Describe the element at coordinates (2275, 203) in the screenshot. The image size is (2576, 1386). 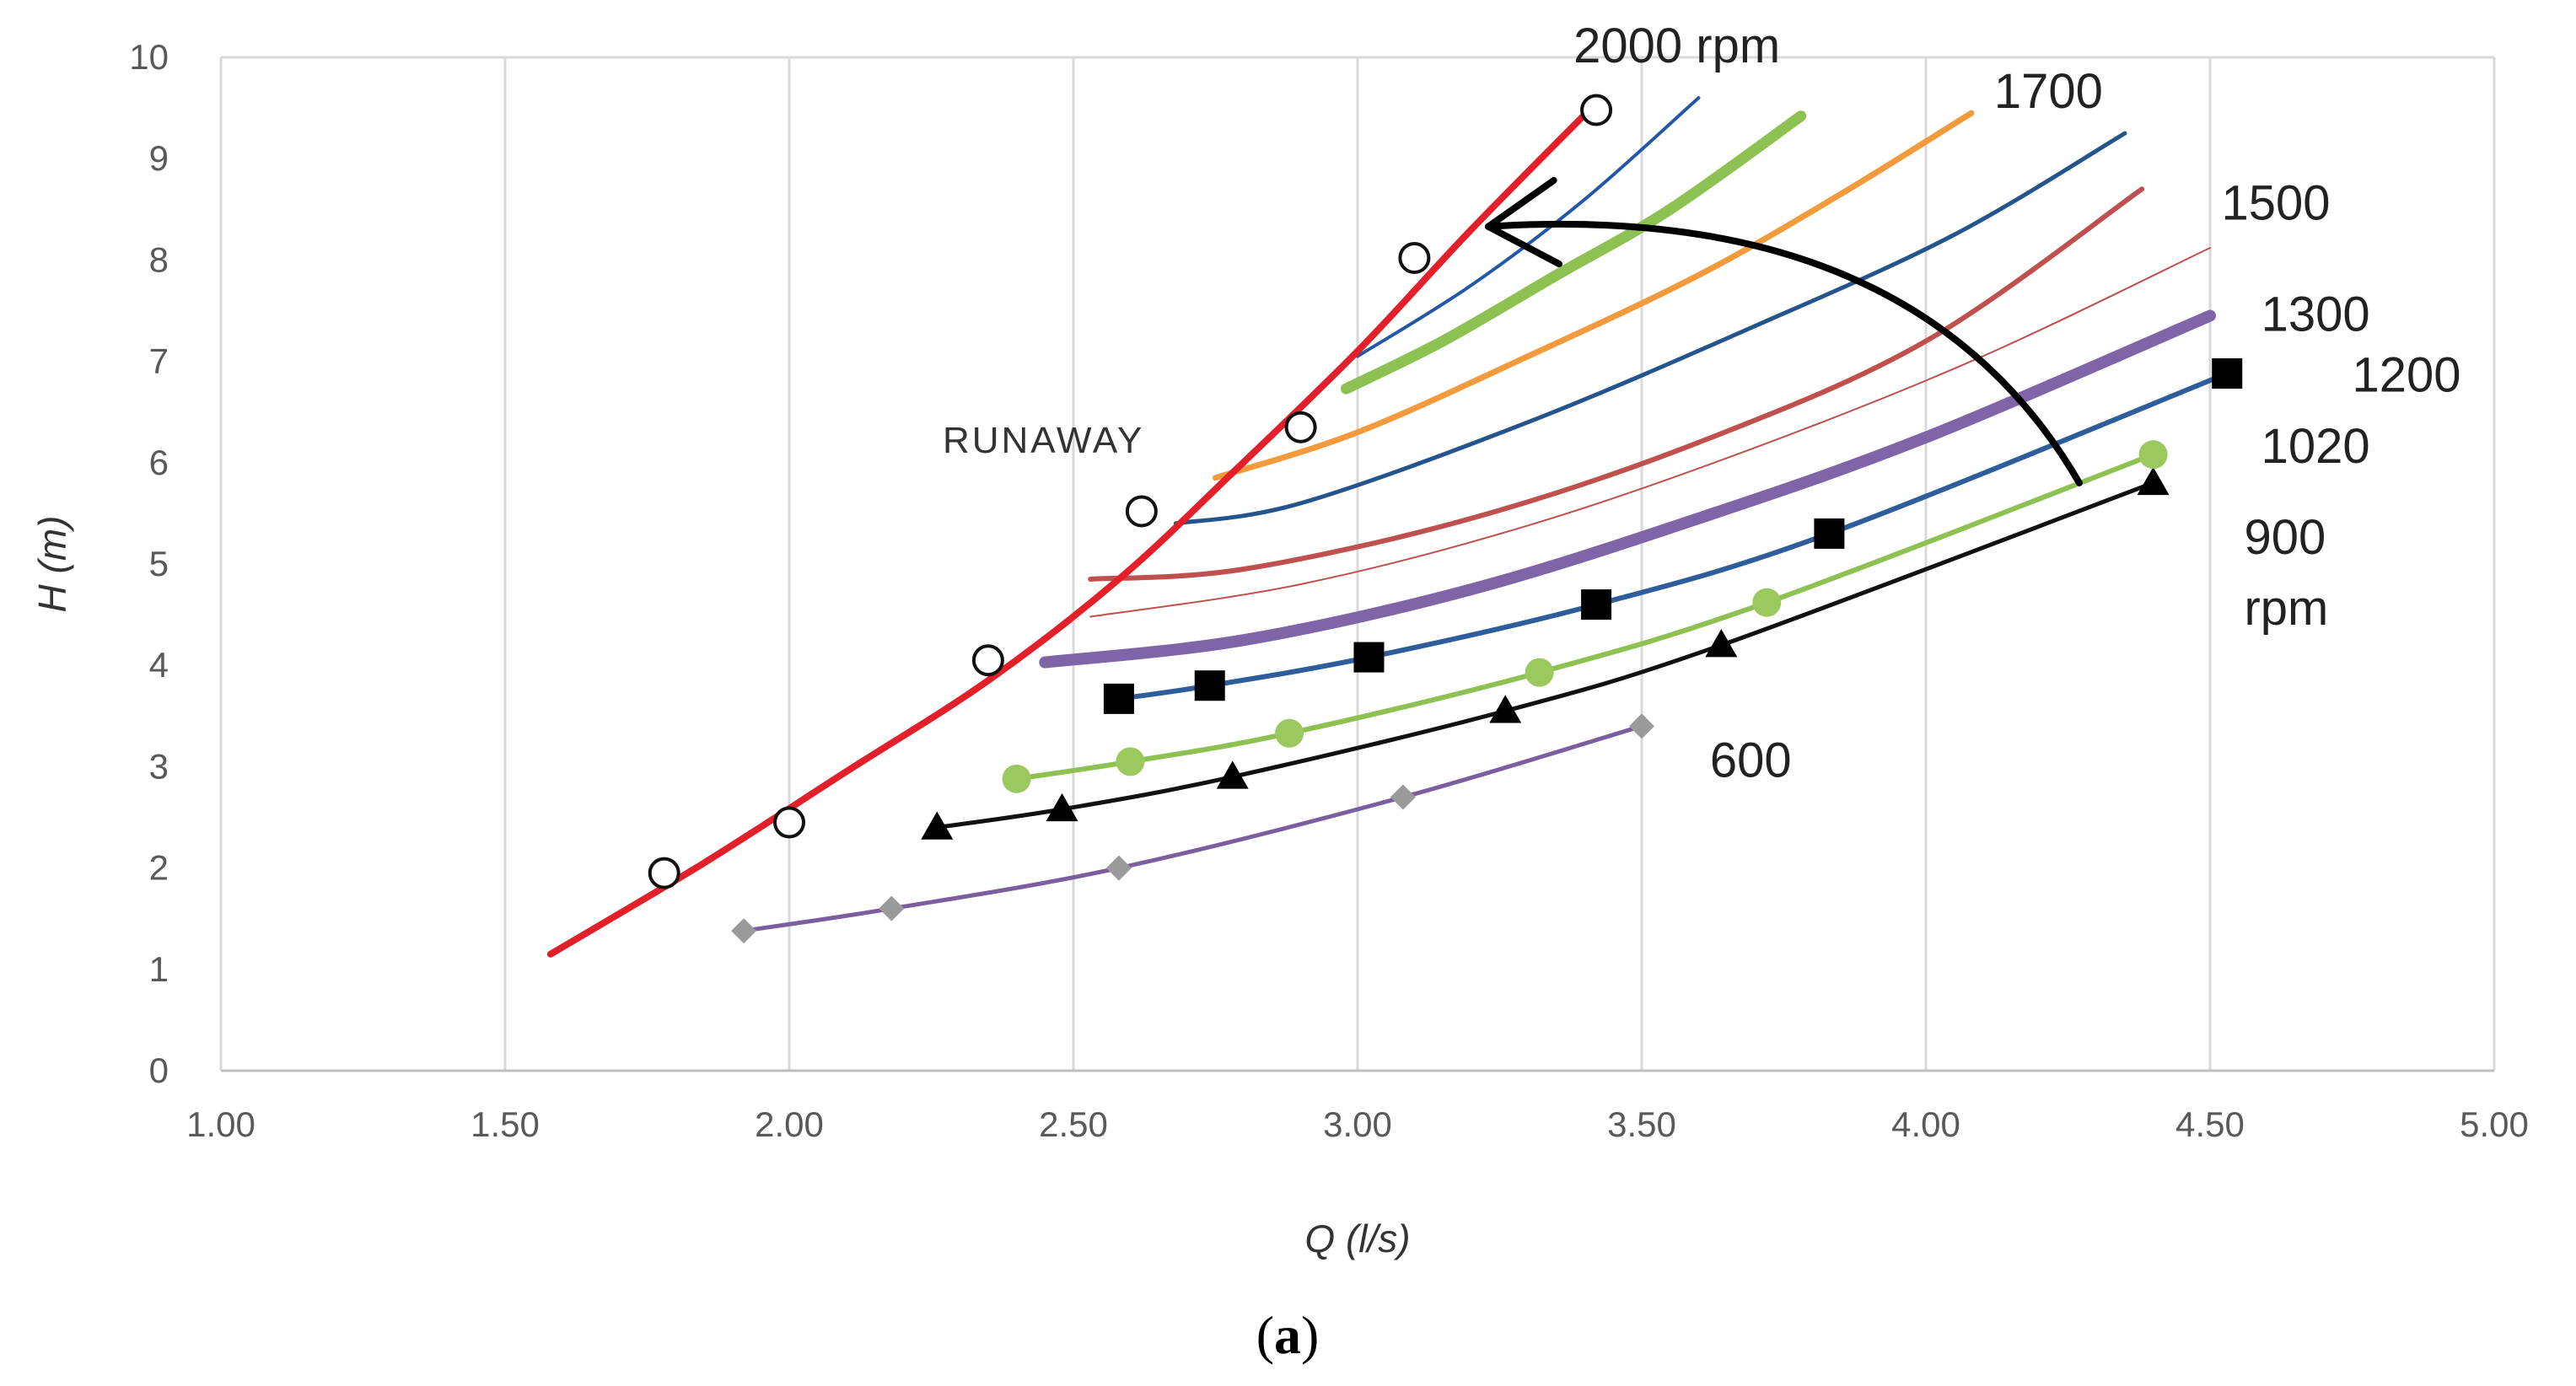
I see `annotation-rpm1500: 1500` at that location.